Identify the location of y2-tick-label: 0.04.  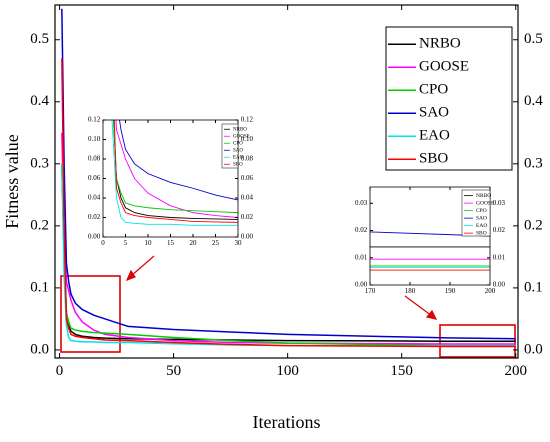
(247, 198).